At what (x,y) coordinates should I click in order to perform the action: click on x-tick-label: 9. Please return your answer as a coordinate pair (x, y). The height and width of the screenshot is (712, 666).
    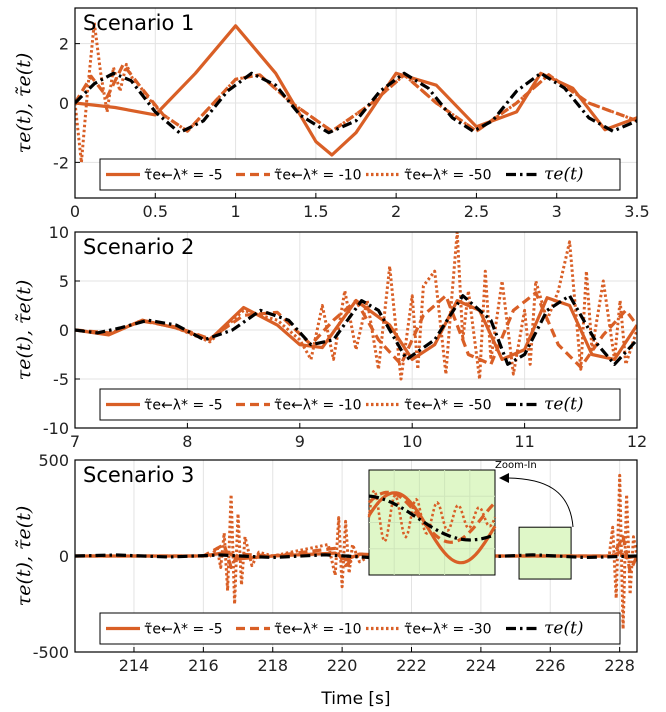
    Looking at the image, I should click on (300, 441).